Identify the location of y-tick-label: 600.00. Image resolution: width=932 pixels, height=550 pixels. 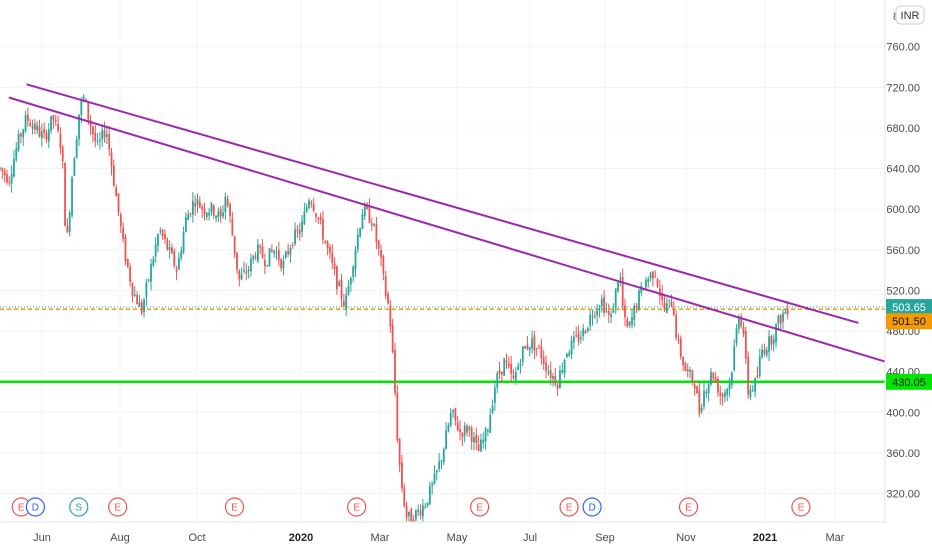
(903, 210).